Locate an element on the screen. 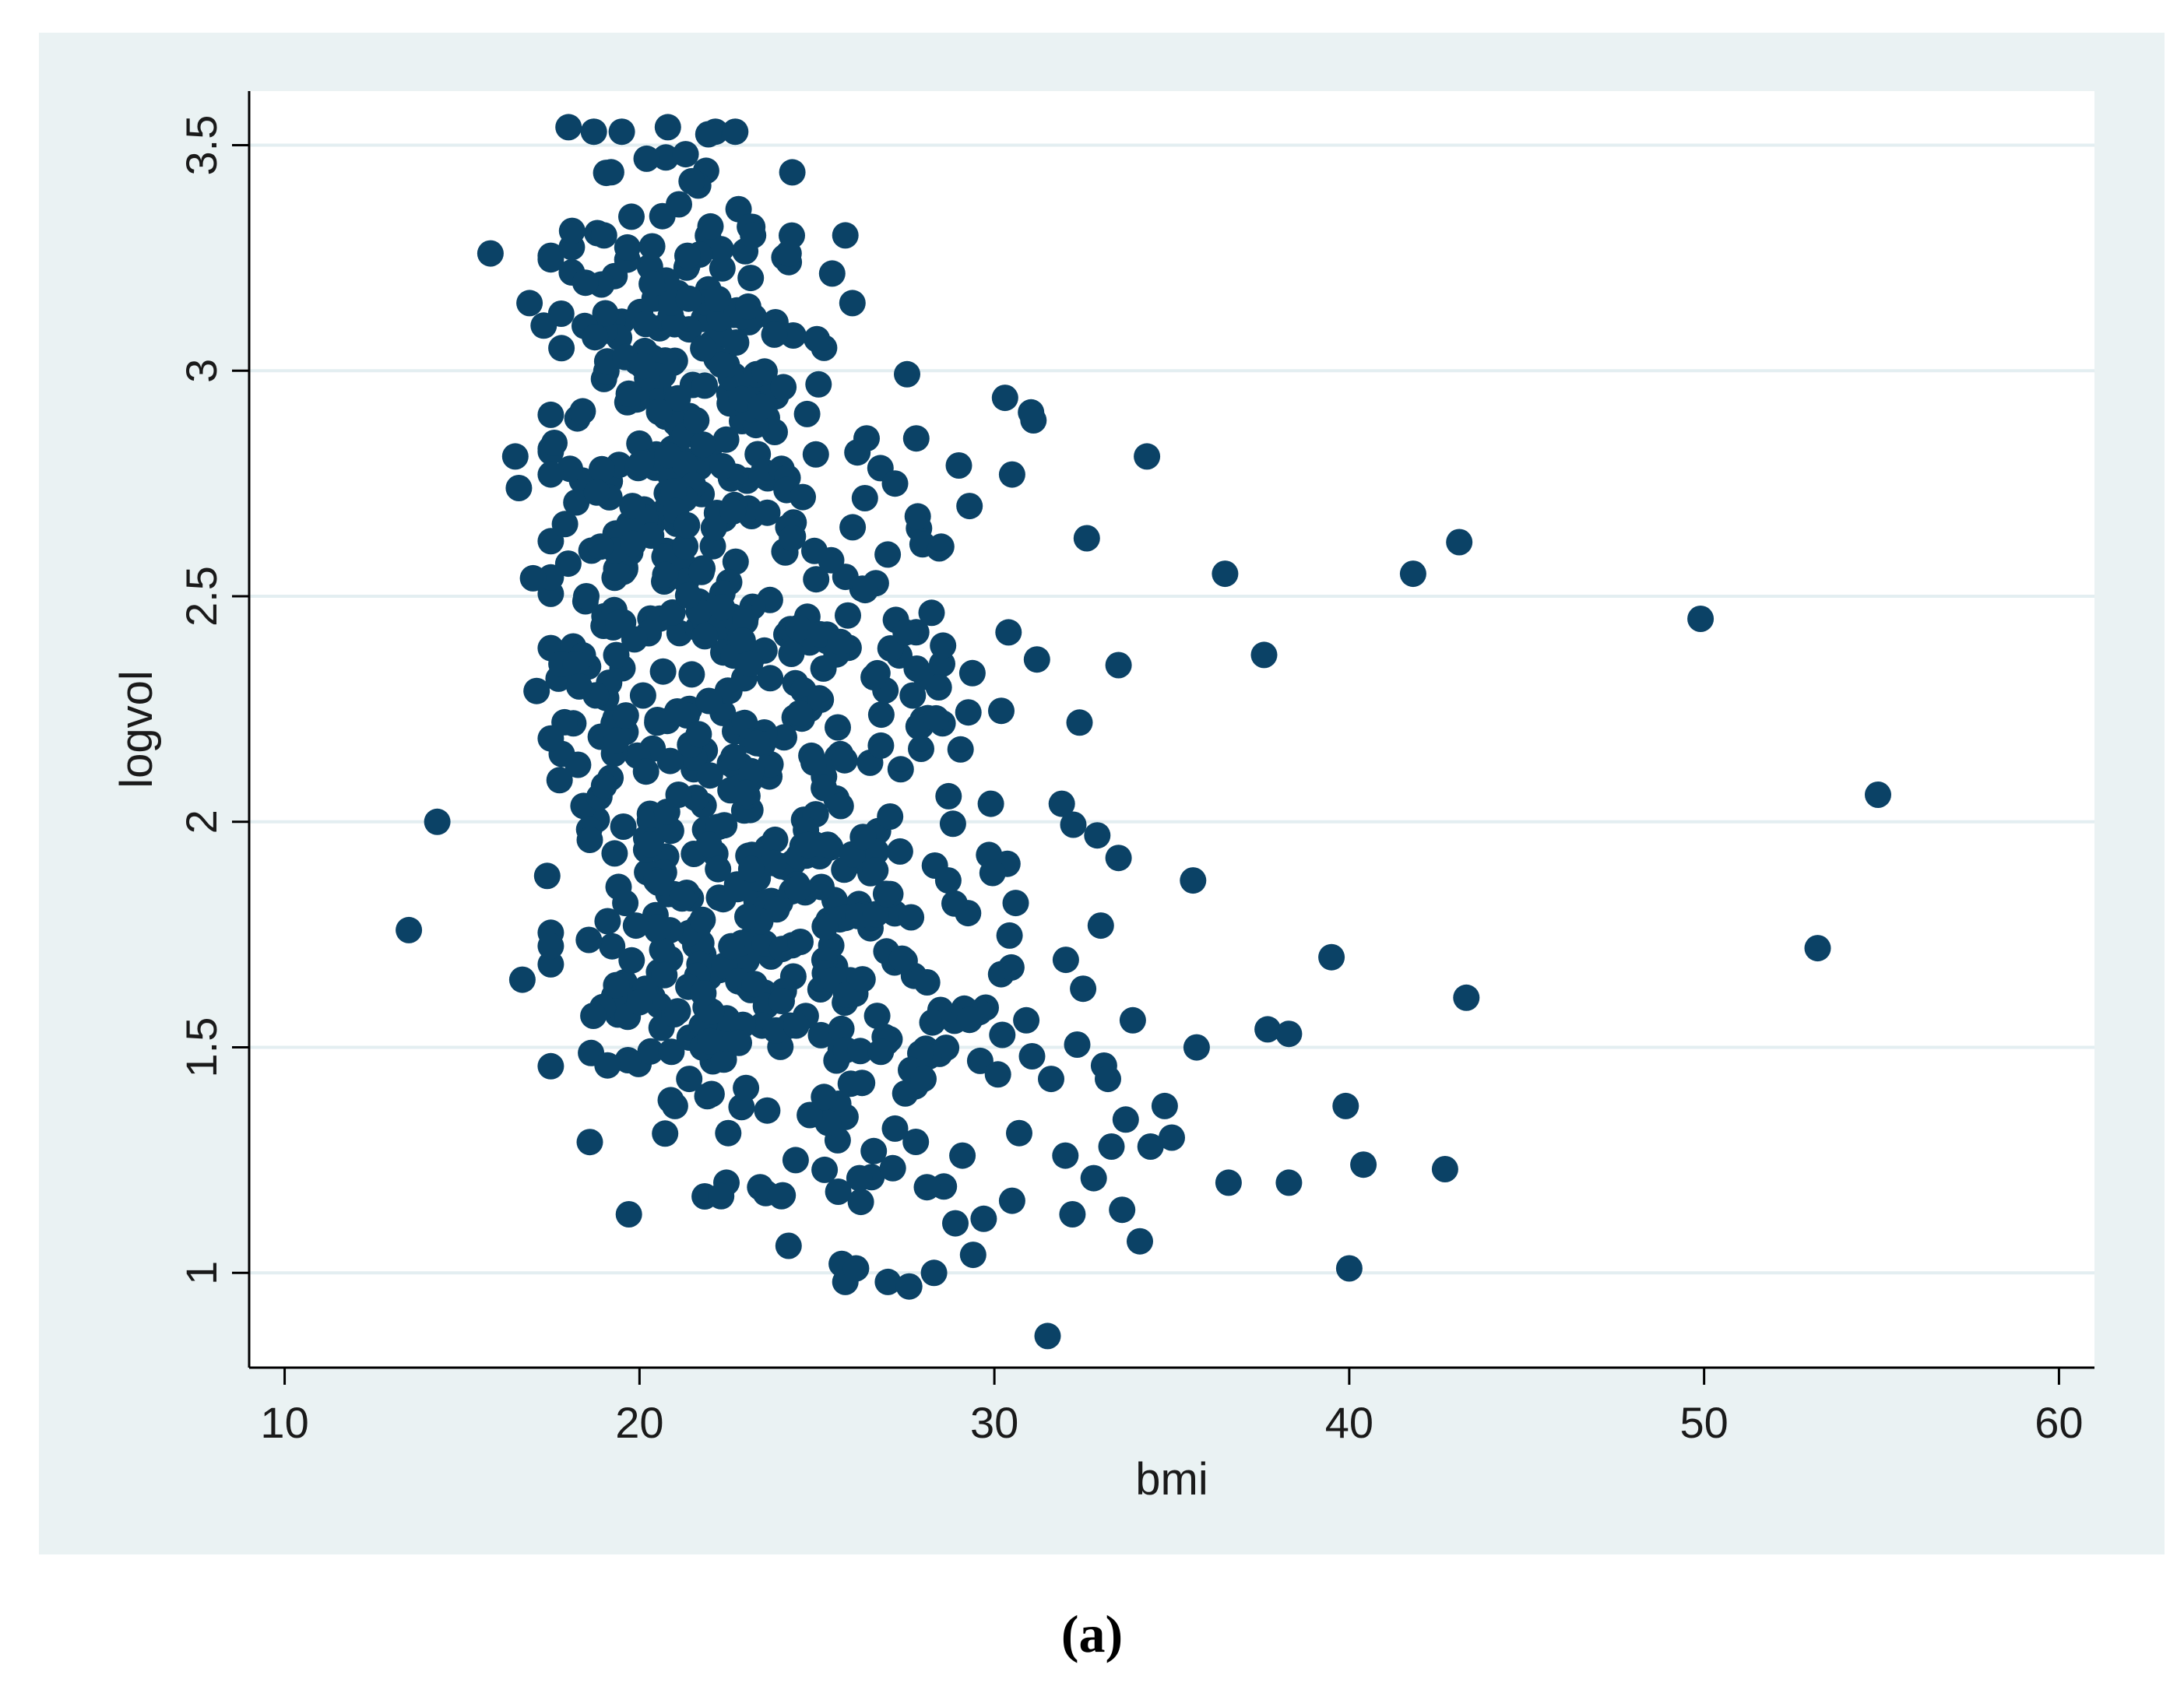 The height and width of the screenshot is (1693, 2184). x-tick-label: 40 is located at coordinates (1349, 1422).